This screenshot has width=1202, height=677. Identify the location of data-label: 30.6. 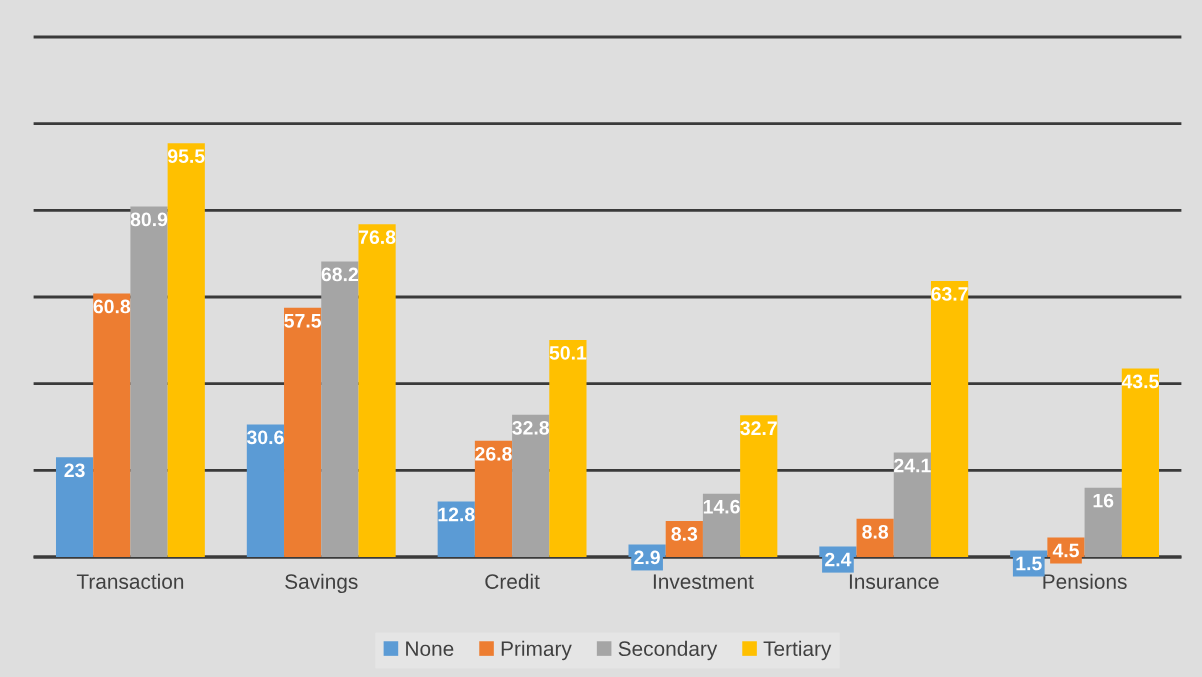
(265, 437).